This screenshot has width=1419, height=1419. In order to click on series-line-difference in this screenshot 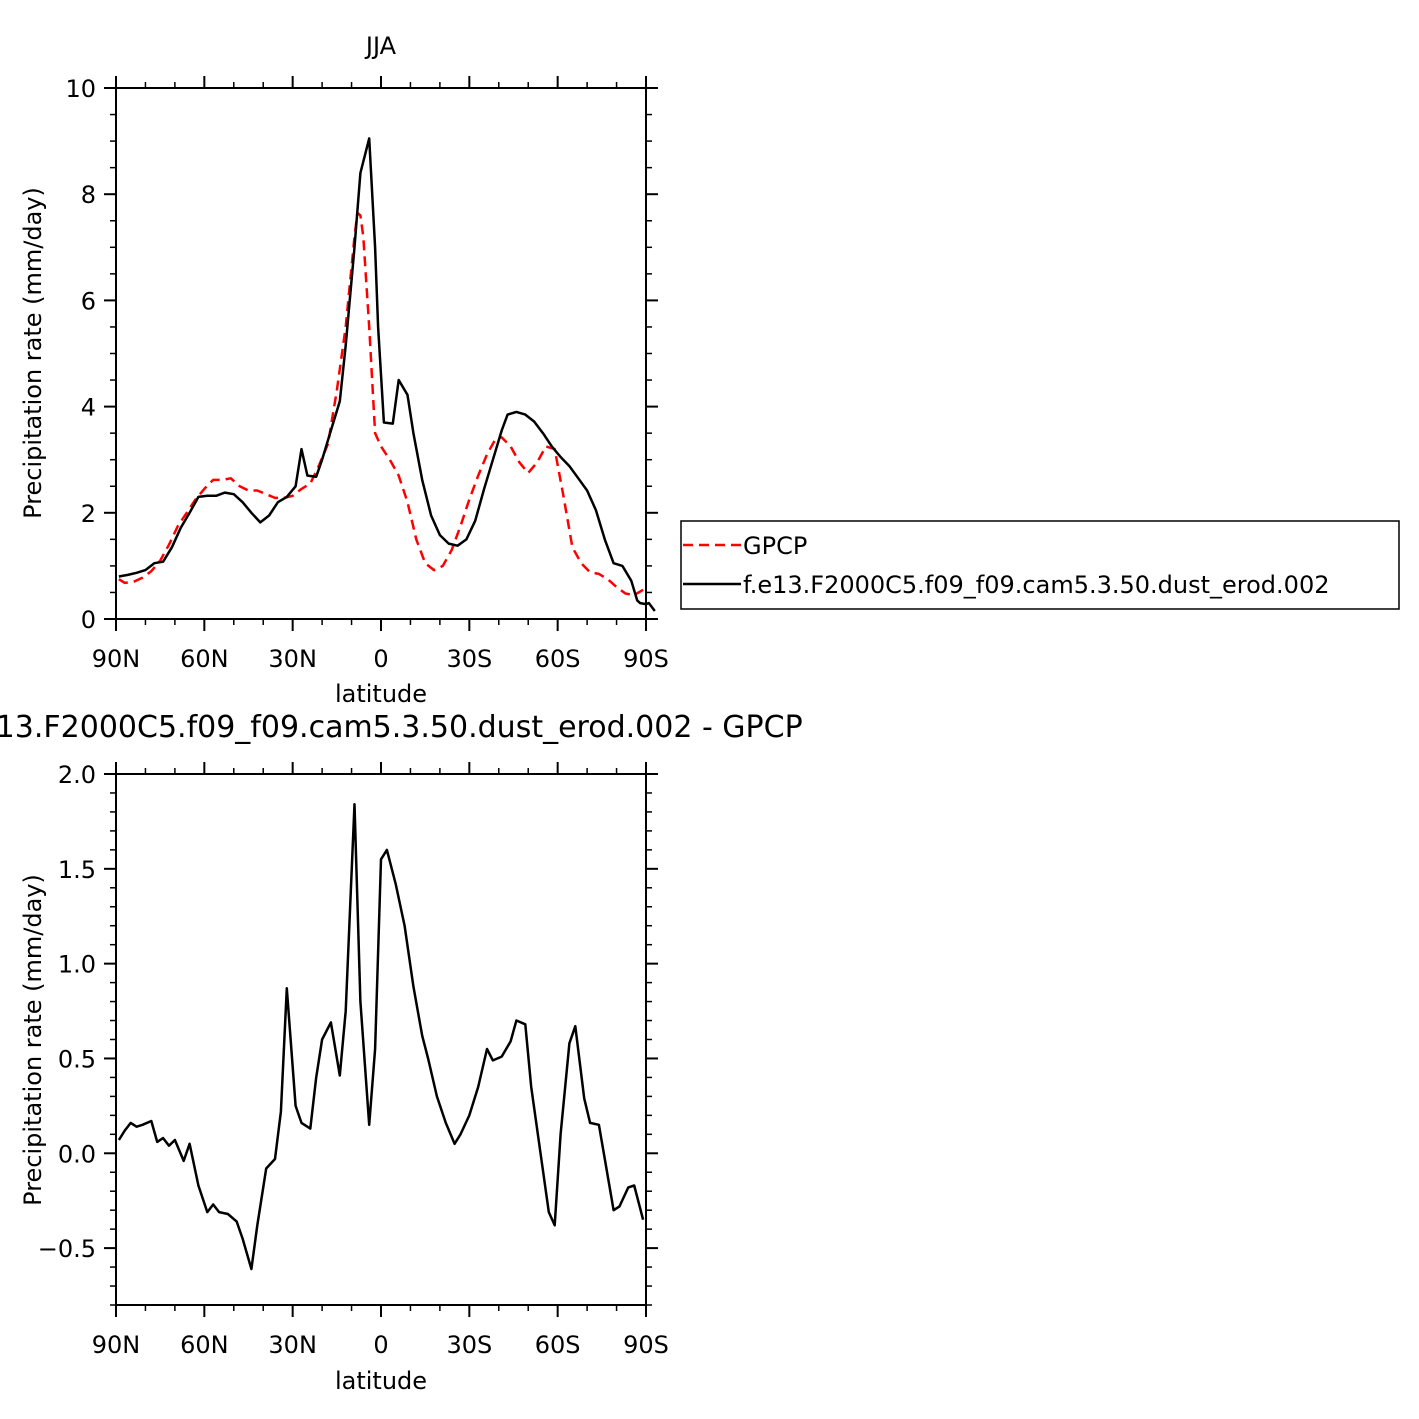, I will do `click(381, 1037)`.